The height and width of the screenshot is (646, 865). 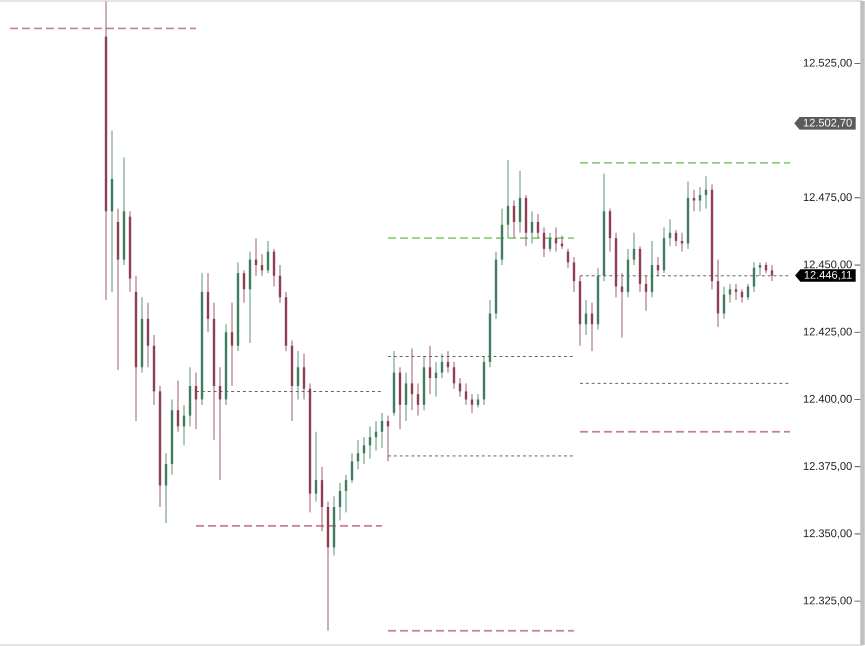 I want to click on y-tick-label: 12.375,00, so click(x=828, y=467).